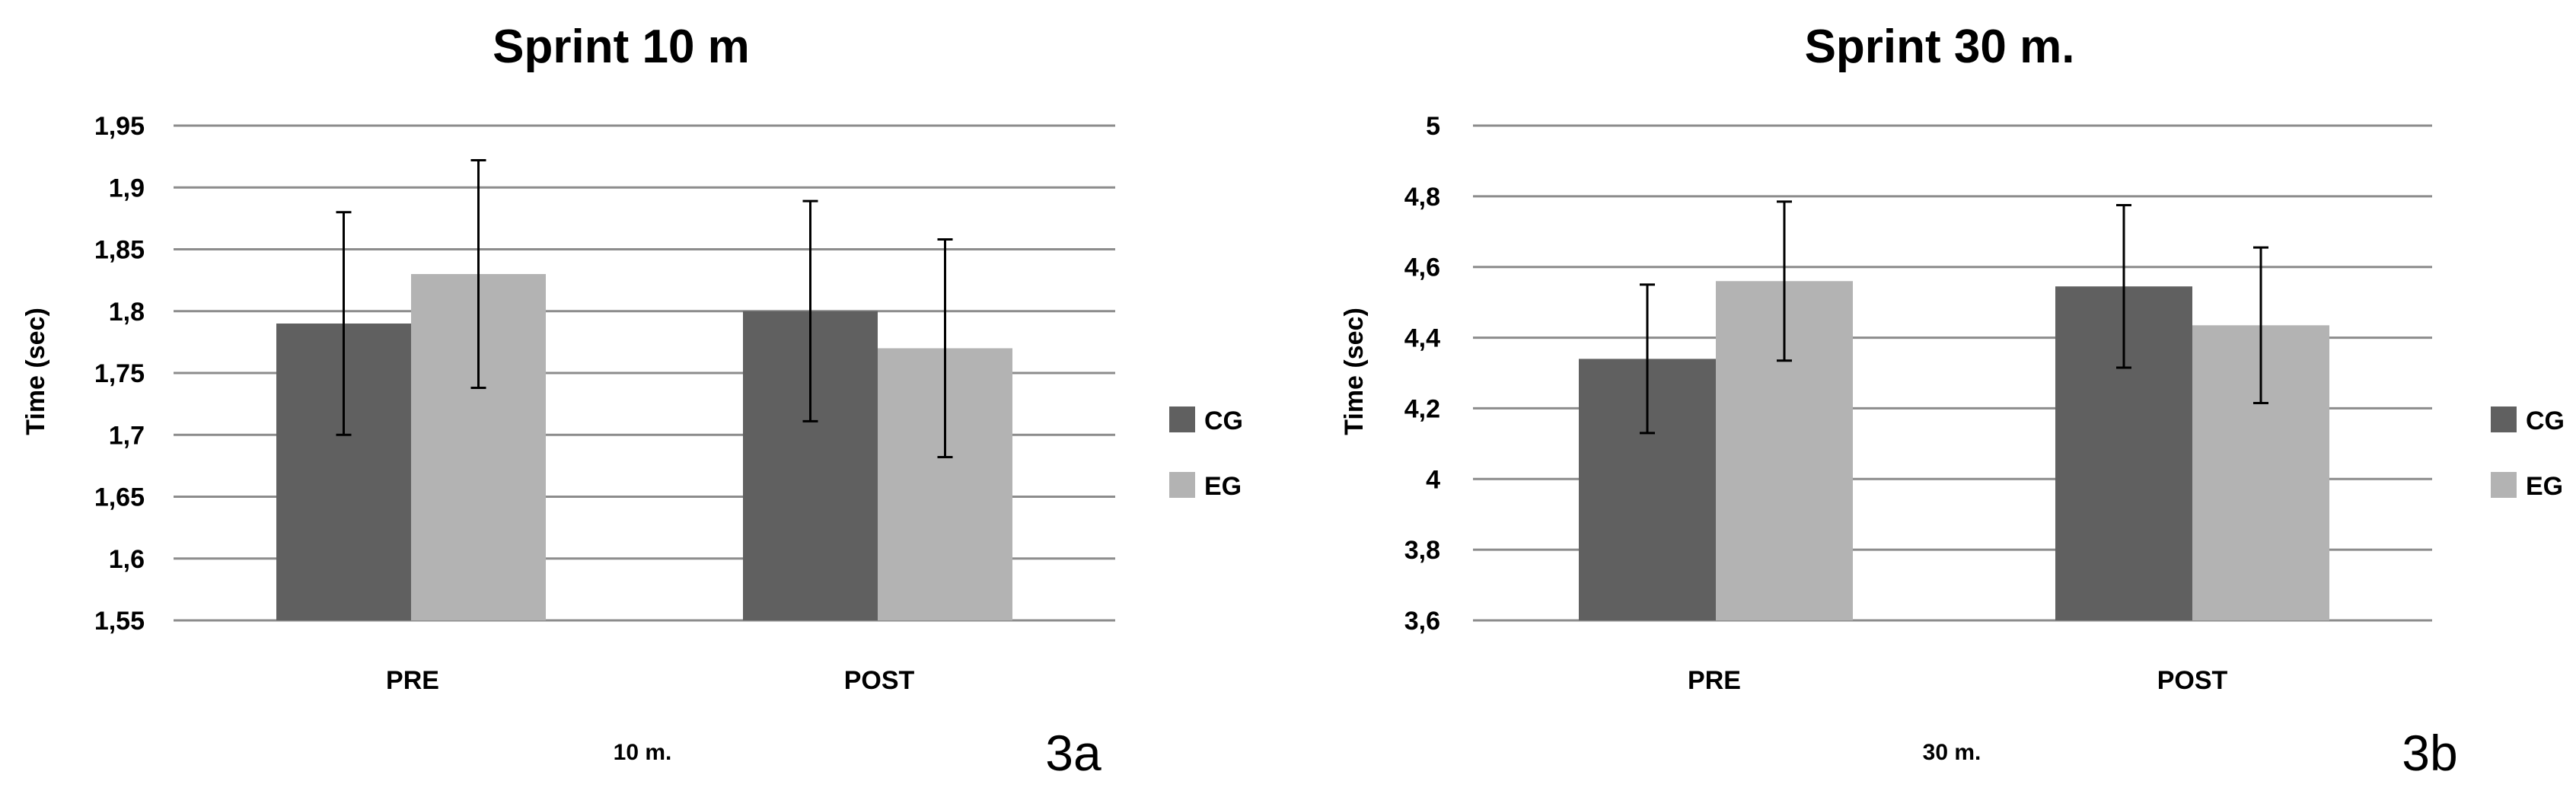 This screenshot has height=797, width=2576. I want to click on chart-3b-error-bars, so click(1954, 317).